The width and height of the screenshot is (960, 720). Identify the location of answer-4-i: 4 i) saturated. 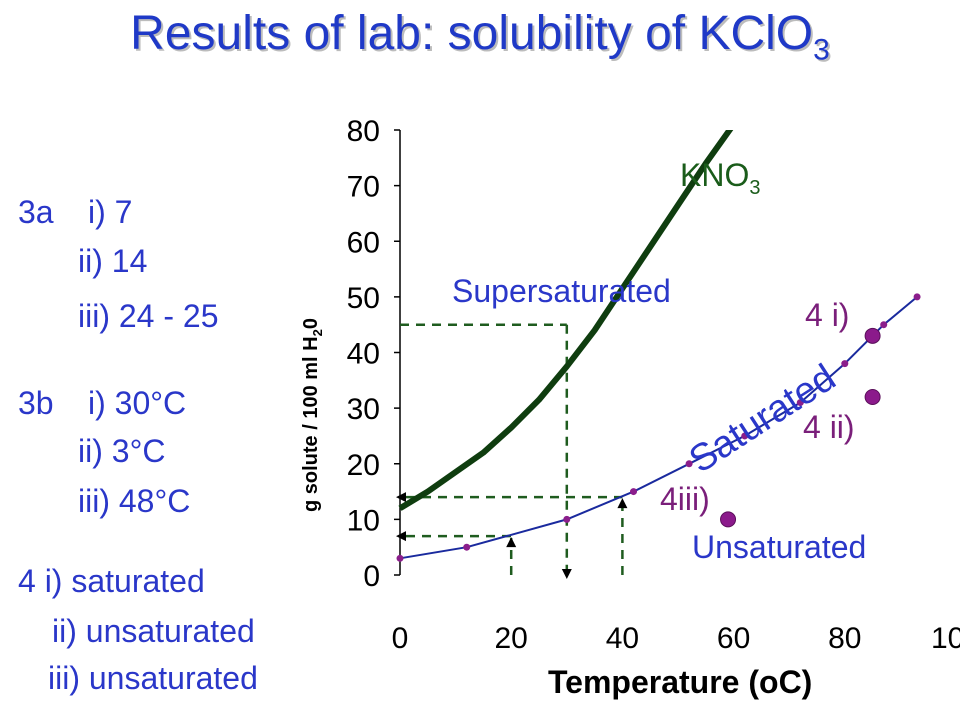
(111, 581).